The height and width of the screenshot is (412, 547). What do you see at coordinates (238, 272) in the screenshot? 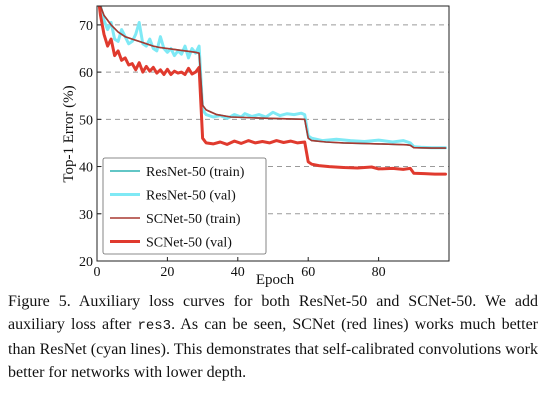
I see `x-tick-label-40: 40` at bounding box center [238, 272].